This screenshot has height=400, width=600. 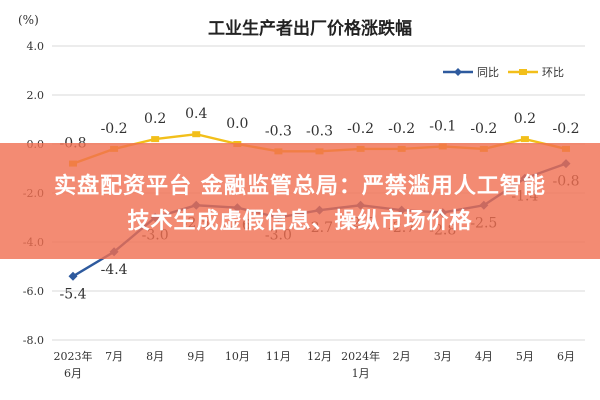 What do you see at coordinates (553, 72) in the screenshot?
I see `legend-label: 环比` at bounding box center [553, 72].